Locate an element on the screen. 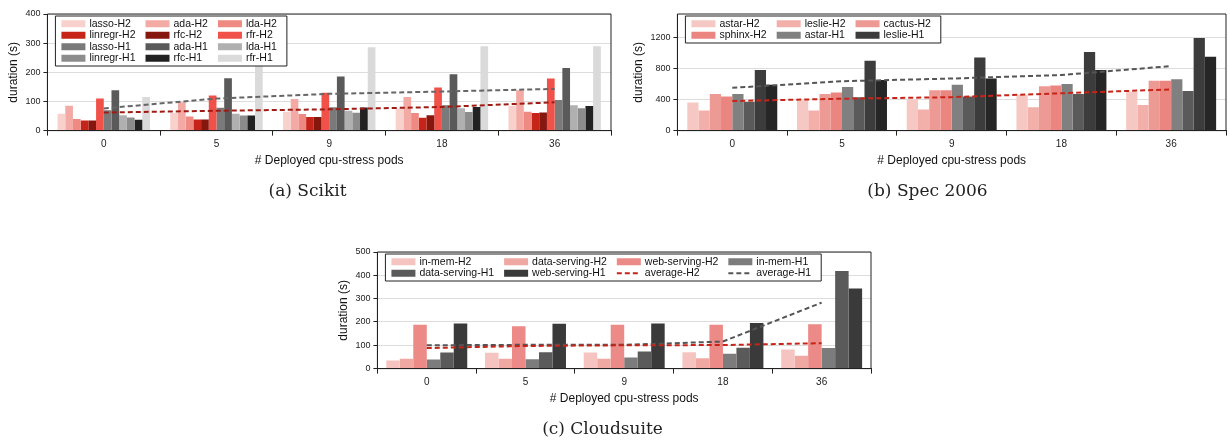 This screenshot has width=1230, height=445. legend-label: rfc-H1 is located at coordinates (188, 57).